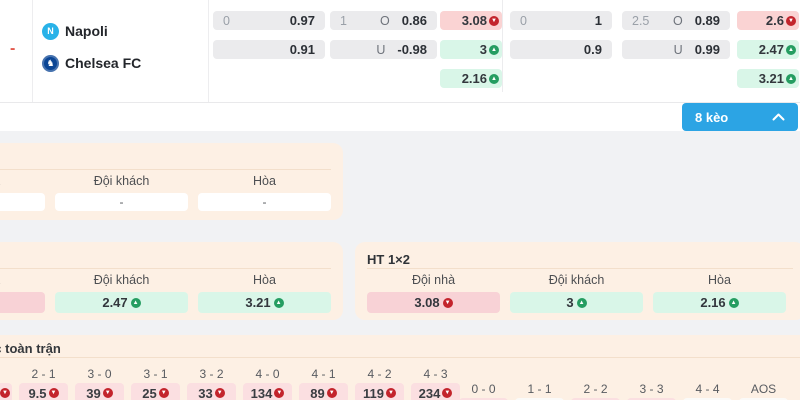 This screenshot has width=800, height=400. I want to click on score-column: 0 - 0, so click(483, 391).